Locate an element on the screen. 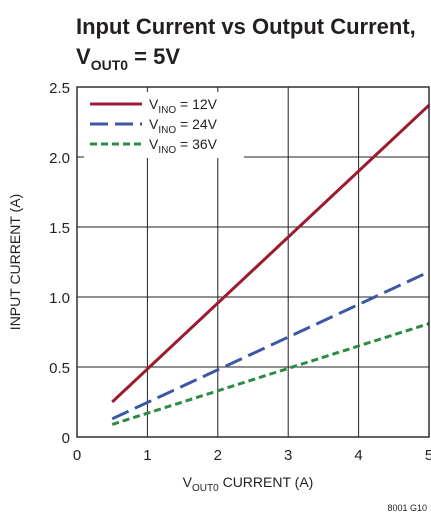 The image size is (431, 517). x-tick-label: 4 is located at coordinates (358, 455).